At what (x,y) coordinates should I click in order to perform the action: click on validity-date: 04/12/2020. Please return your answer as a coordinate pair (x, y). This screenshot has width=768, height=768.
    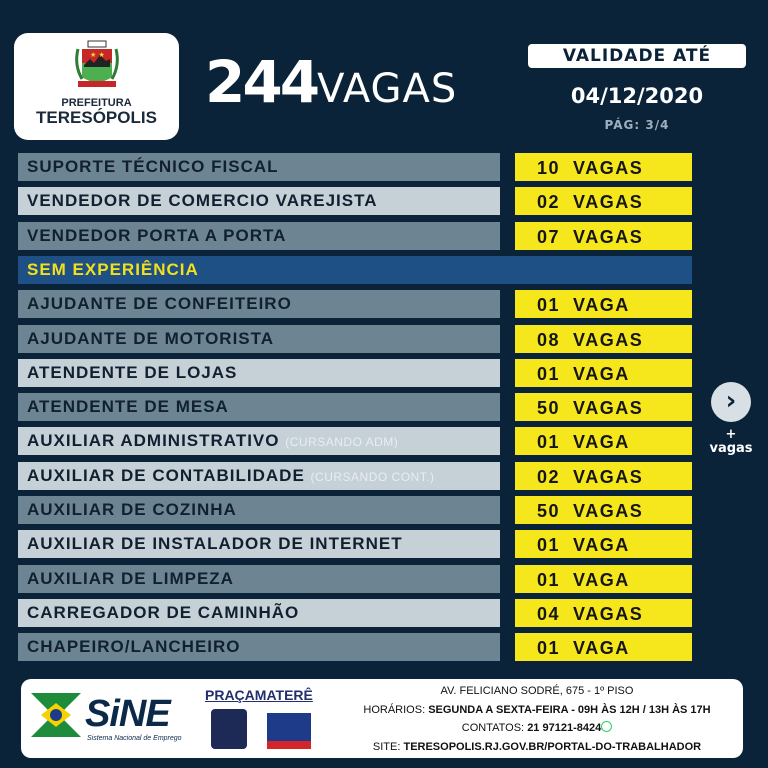
    Looking at the image, I should click on (637, 96).